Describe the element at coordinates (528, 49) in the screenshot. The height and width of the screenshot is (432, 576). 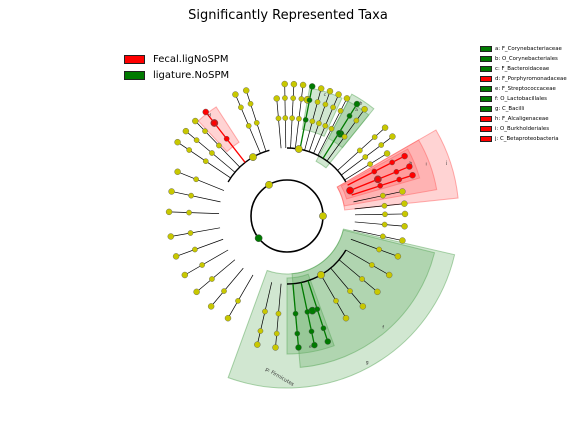
I see `clade-legend-label: a: F_Corynebacteriaceae` at that location.